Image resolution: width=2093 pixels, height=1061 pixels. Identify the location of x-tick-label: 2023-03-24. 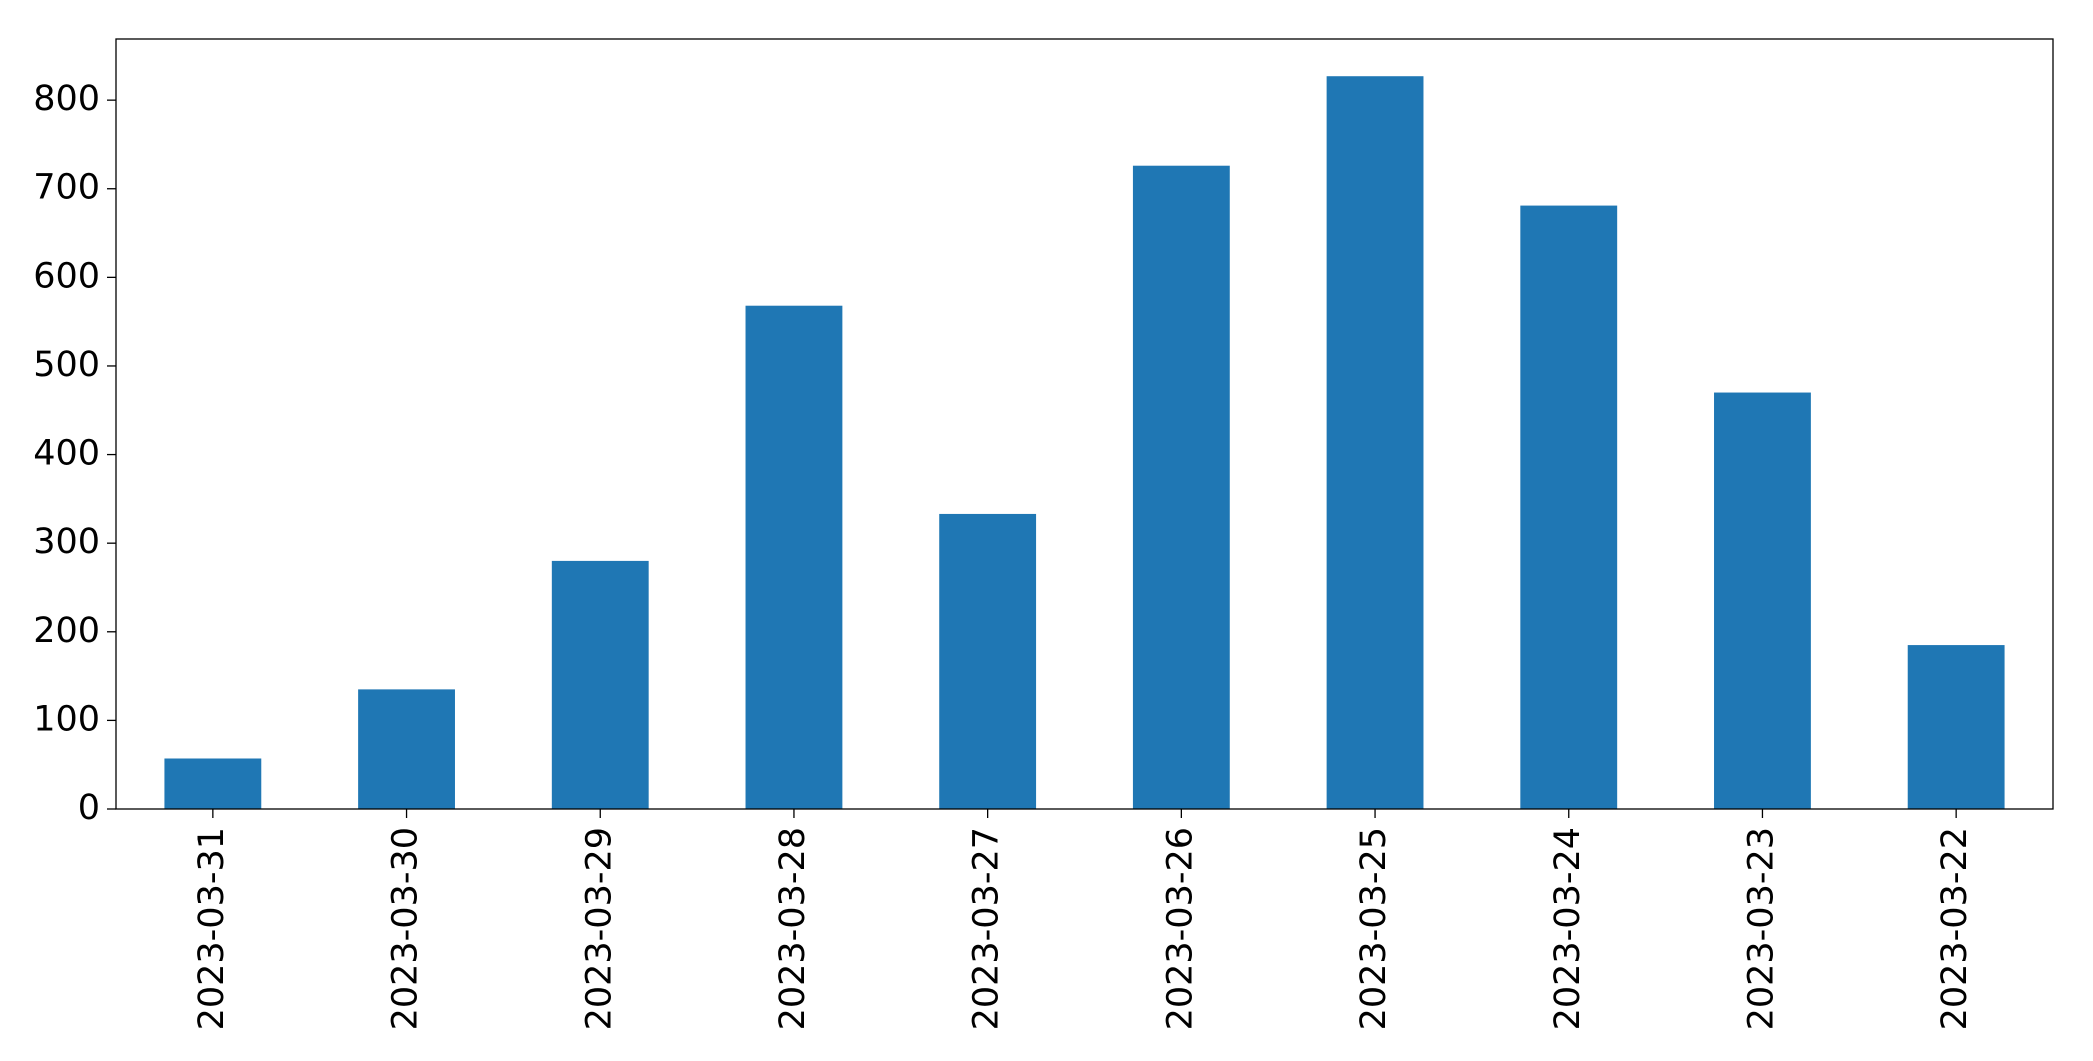
(1568, 928).